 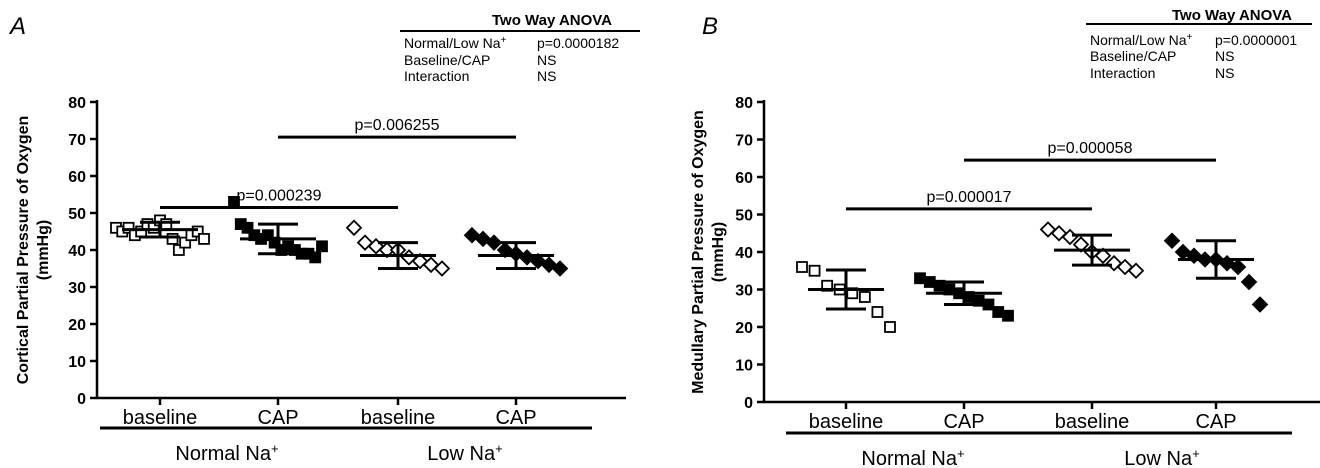 What do you see at coordinates (23, 250) in the screenshot?
I see `y-axis-label: Cortical Partial Pressure of Oxygen` at bounding box center [23, 250].